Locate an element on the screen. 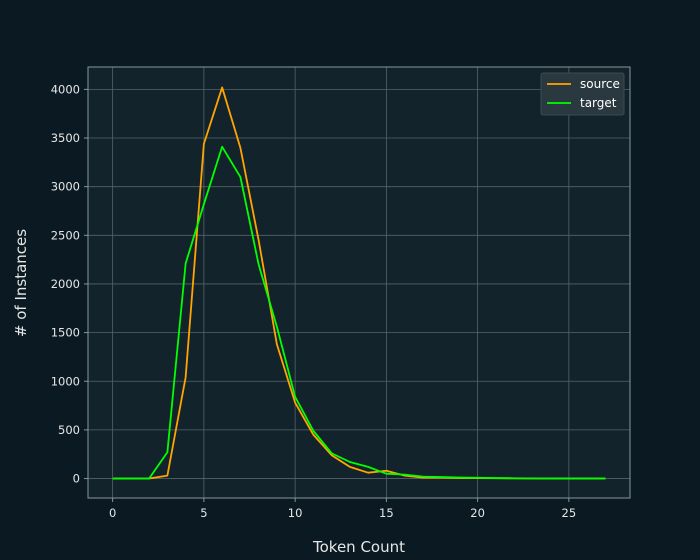  x-tick-label: 10 is located at coordinates (295, 513).